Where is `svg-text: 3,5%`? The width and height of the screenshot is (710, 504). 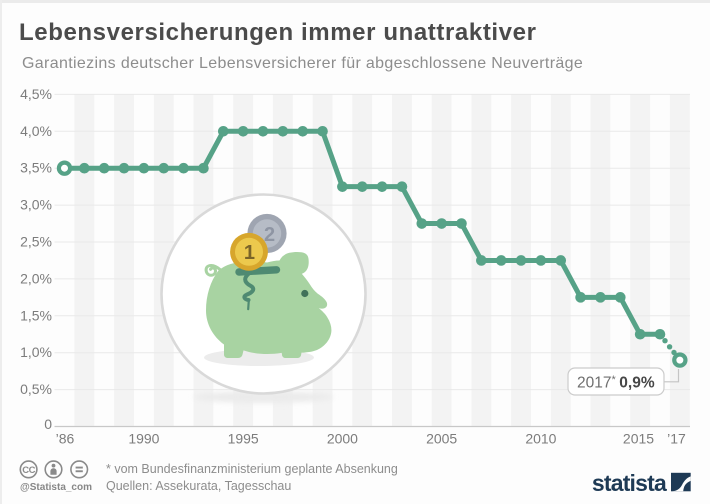 svg-text: 3,5% is located at coordinates (36, 168).